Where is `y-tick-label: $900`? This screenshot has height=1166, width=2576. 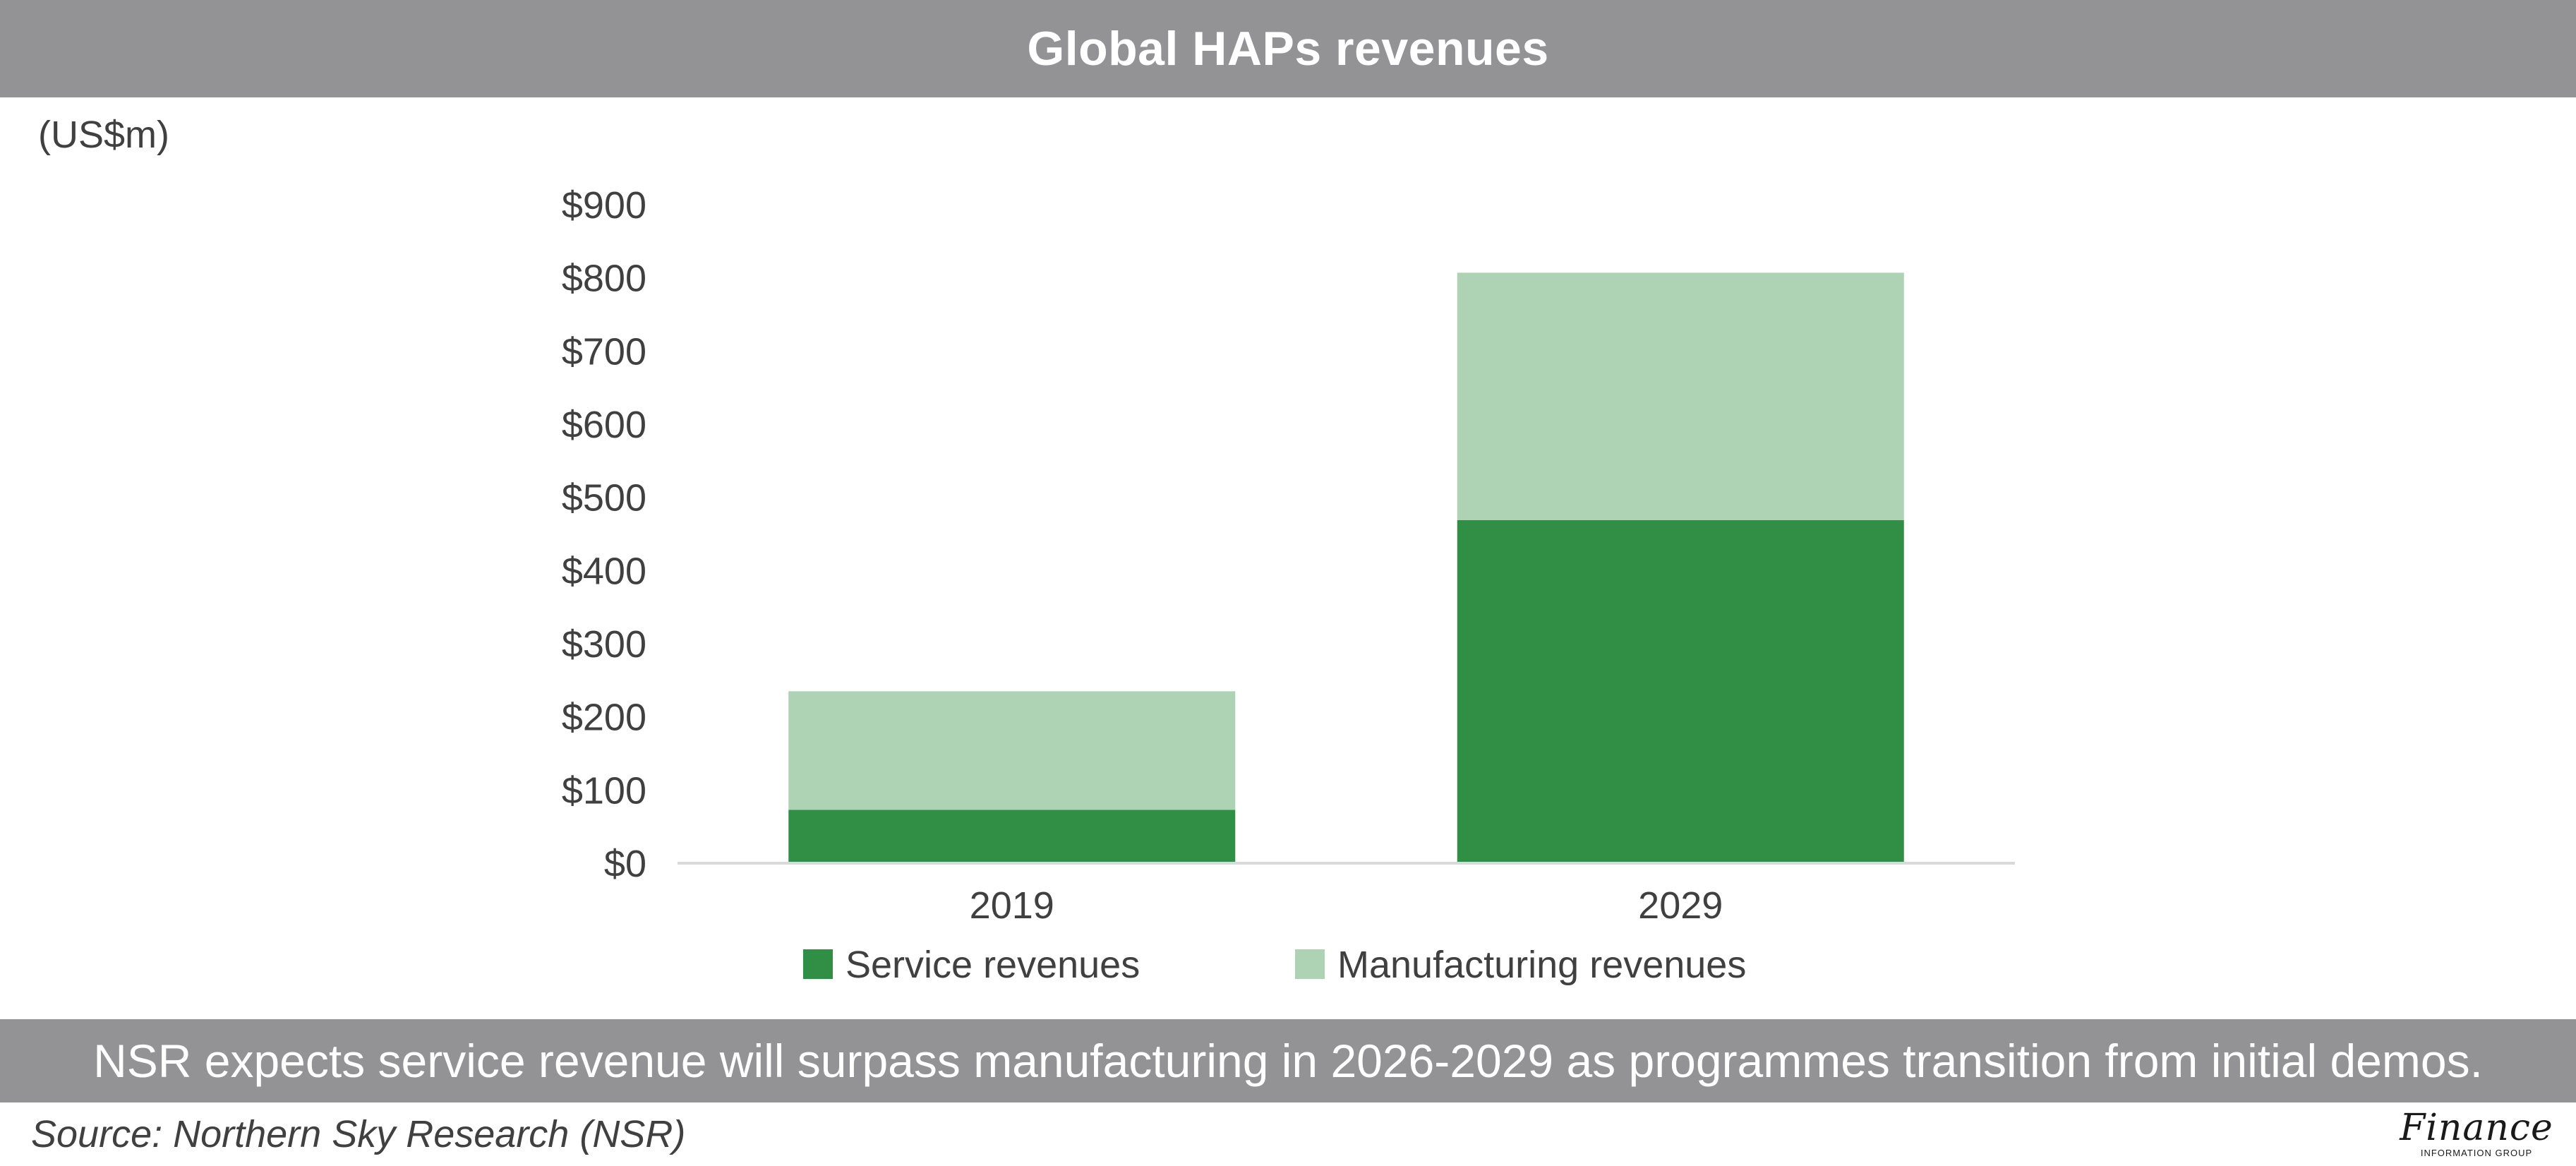
y-tick-label: $900 is located at coordinates (604, 205).